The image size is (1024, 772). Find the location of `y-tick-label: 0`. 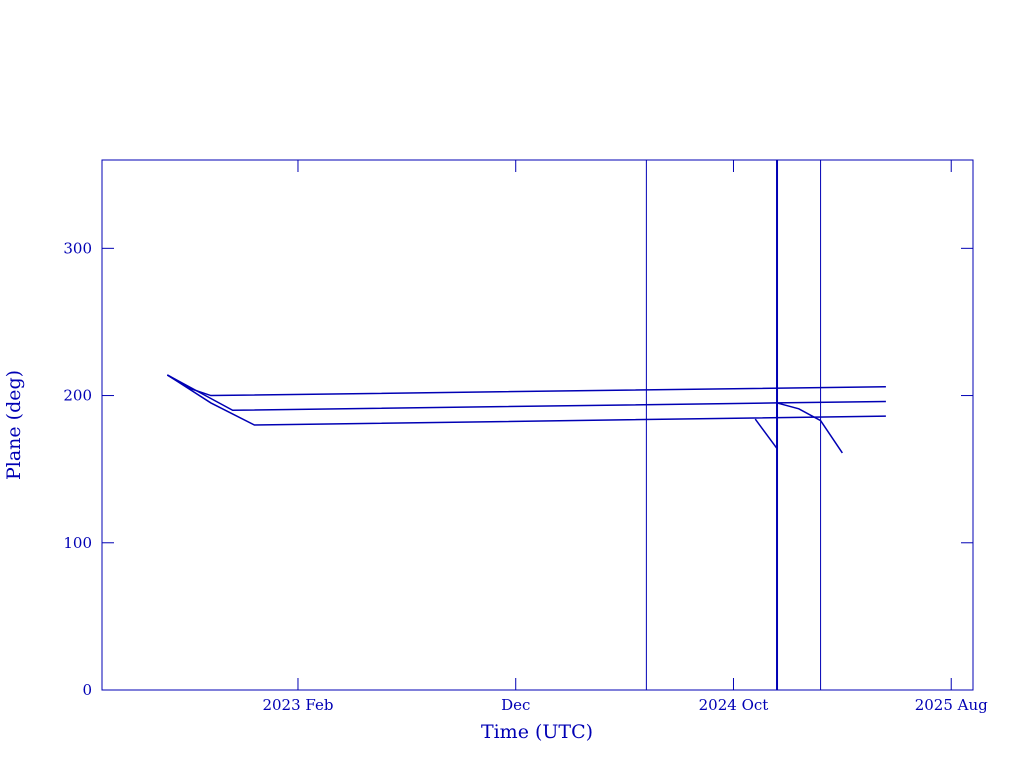

y-tick-label: 0 is located at coordinates (87, 690).